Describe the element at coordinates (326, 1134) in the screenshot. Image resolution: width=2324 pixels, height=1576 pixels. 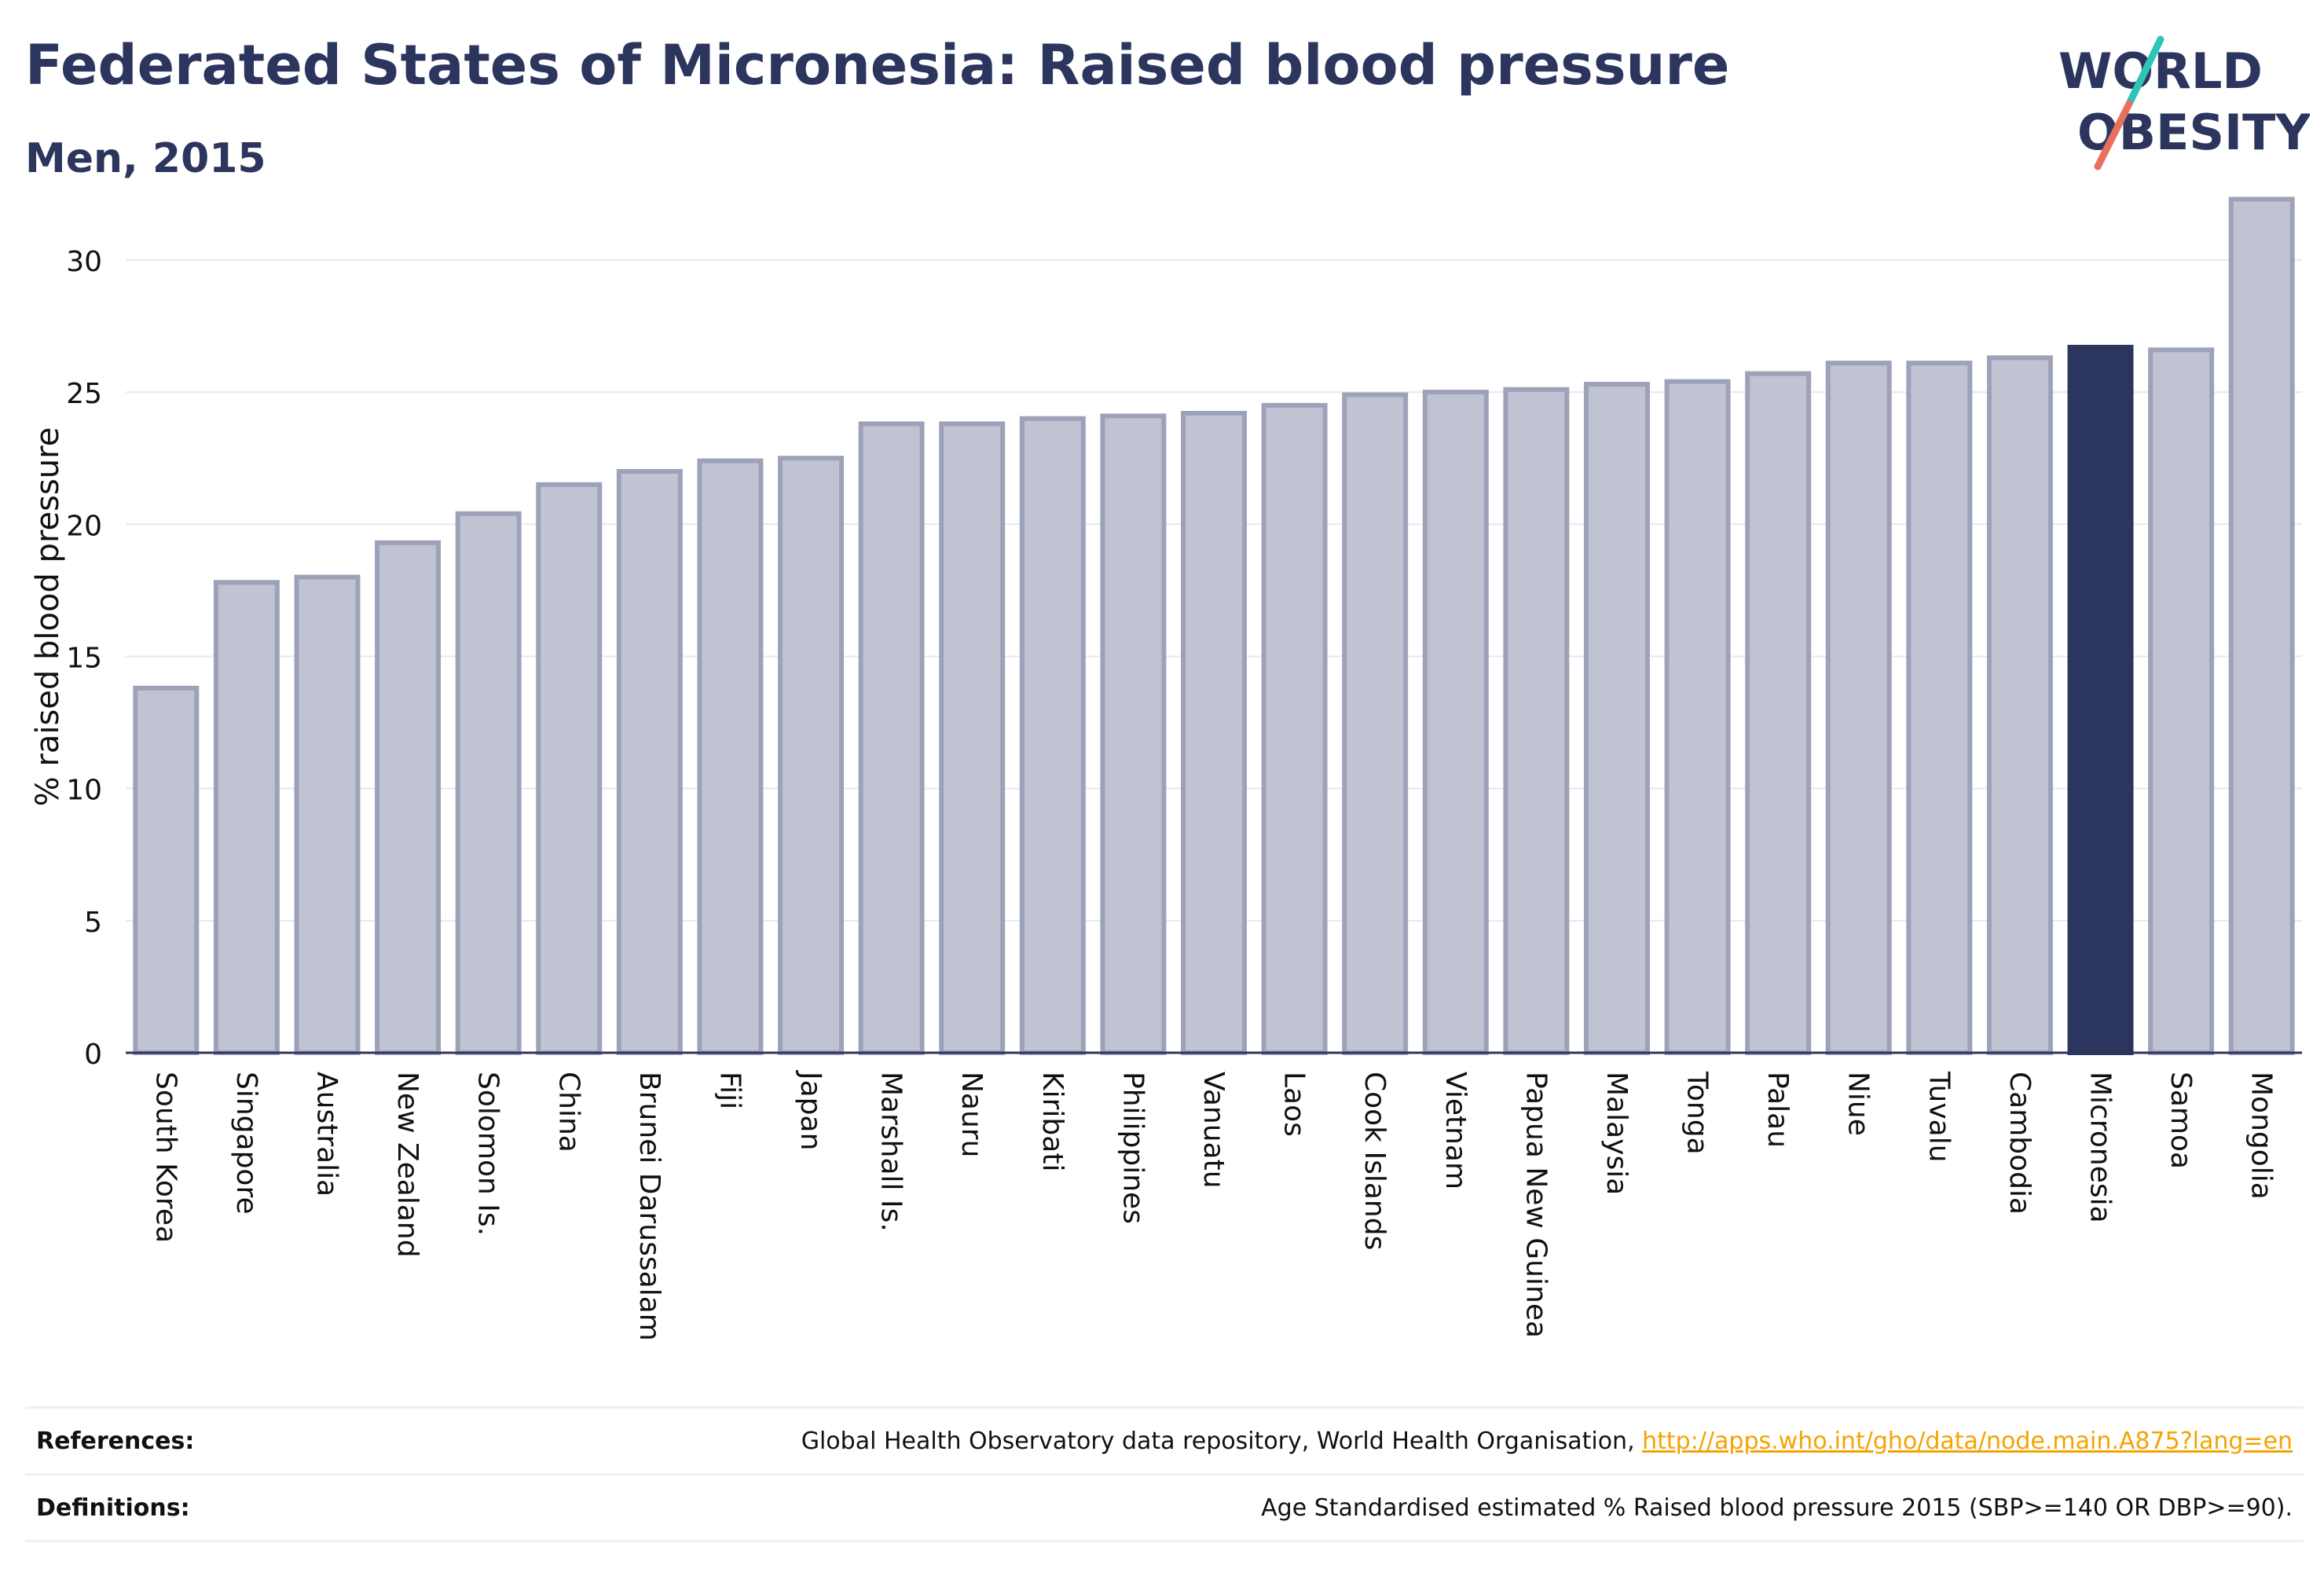
I see `x-tick-label: Australia` at that location.